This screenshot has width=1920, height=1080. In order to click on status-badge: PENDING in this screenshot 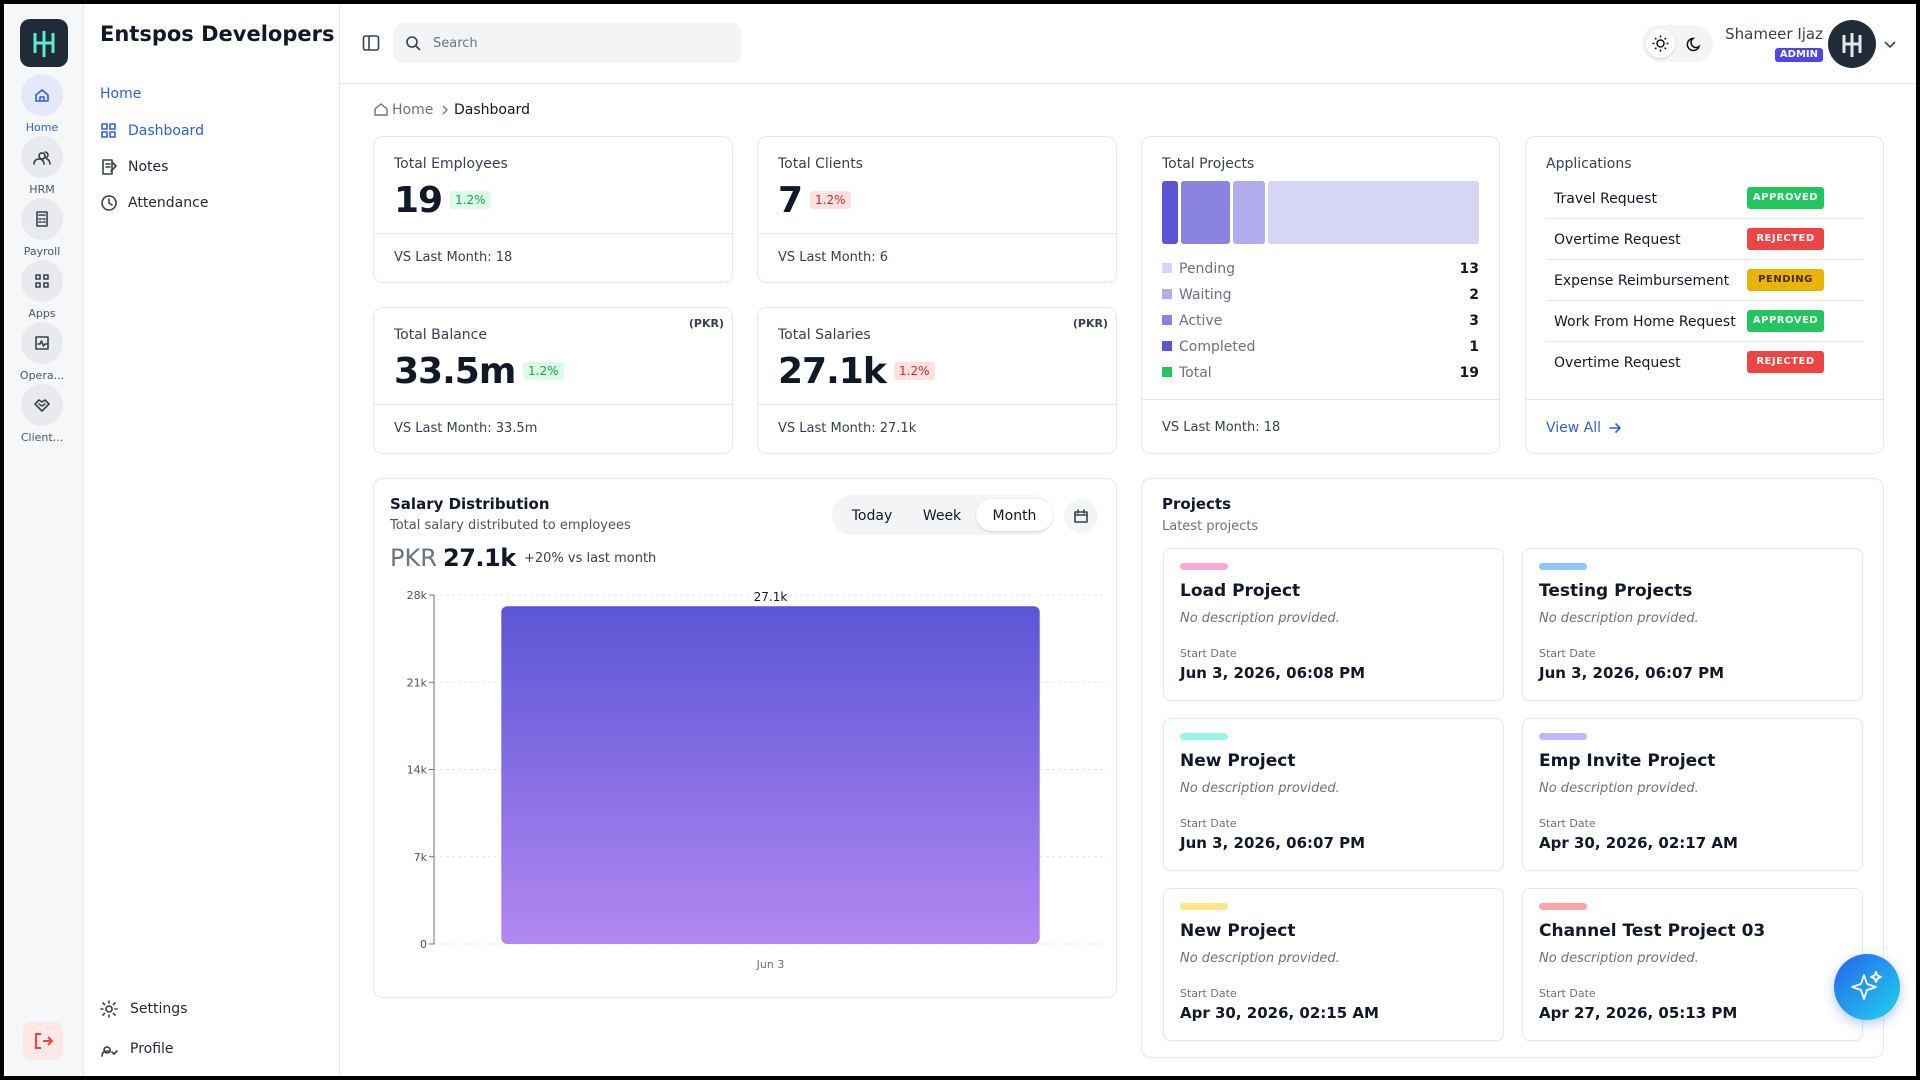, I will do `click(1785, 280)`.